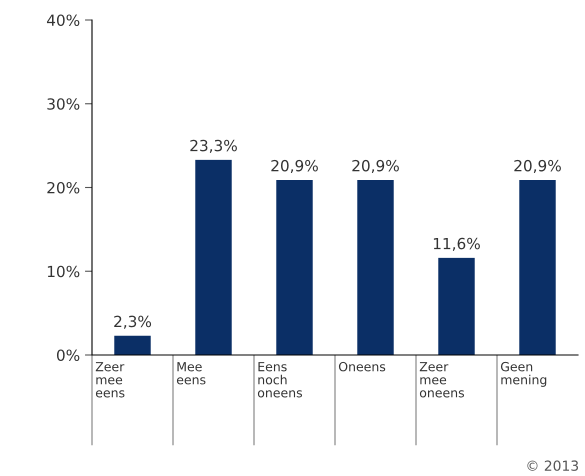 The height and width of the screenshot is (476, 585). I want to click on y-tick-label: 0%, so click(68, 355).